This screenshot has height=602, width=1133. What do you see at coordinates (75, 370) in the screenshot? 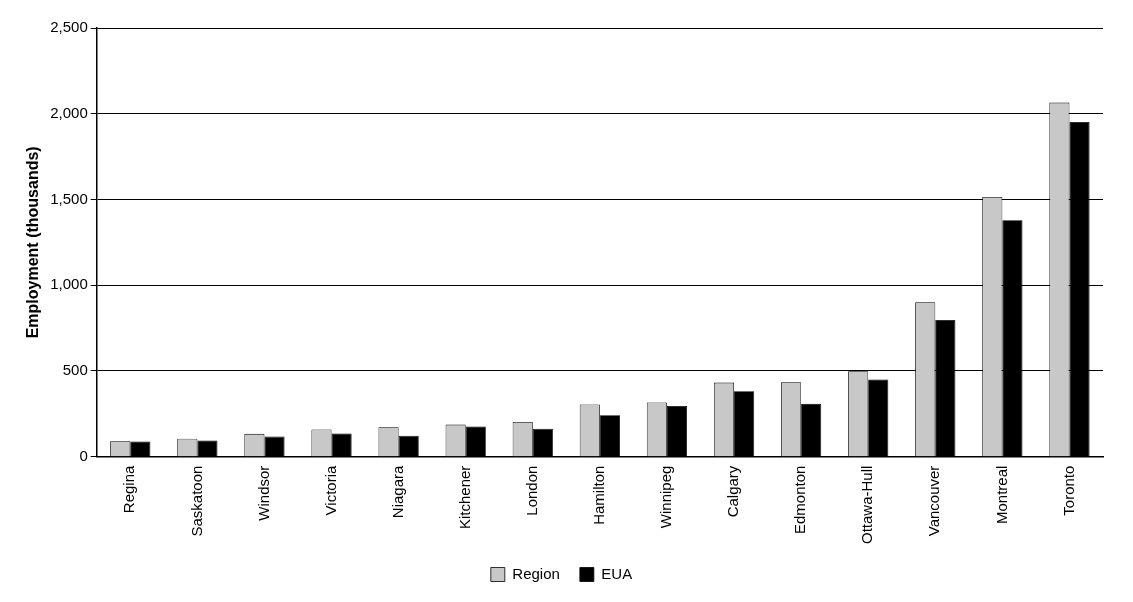
I see `y-tick-label: 500` at bounding box center [75, 370].